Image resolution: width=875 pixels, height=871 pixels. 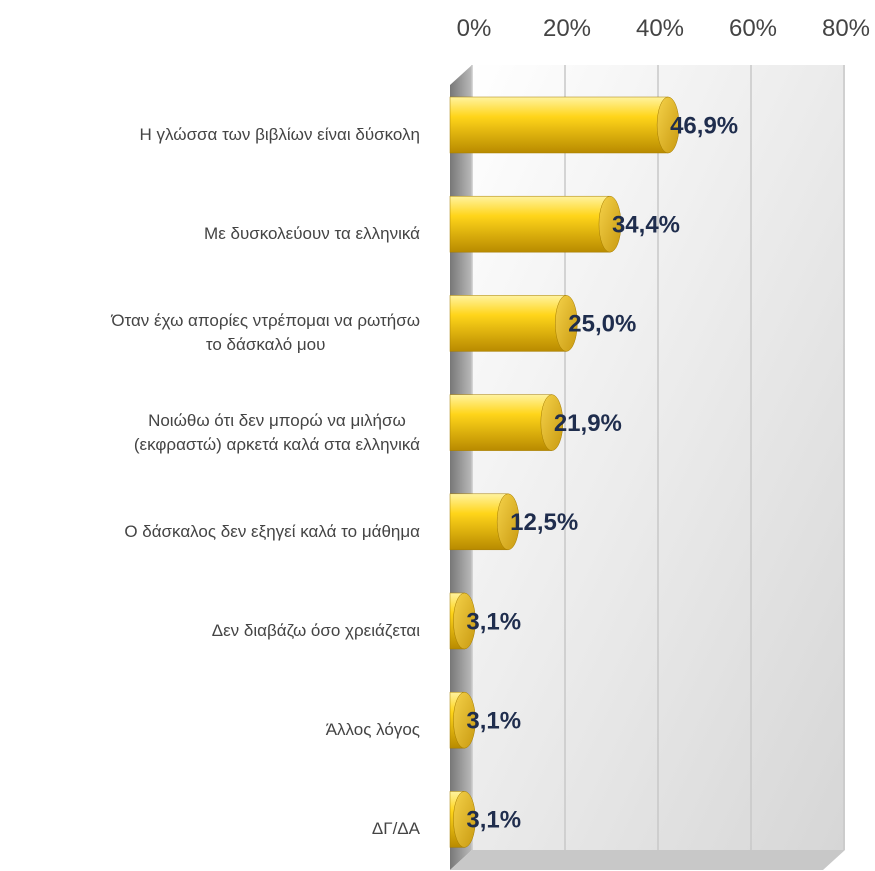 What do you see at coordinates (395, 829) in the screenshot?
I see `category-label: ΔΓ/ΔΑ` at bounding box center [395, 829].